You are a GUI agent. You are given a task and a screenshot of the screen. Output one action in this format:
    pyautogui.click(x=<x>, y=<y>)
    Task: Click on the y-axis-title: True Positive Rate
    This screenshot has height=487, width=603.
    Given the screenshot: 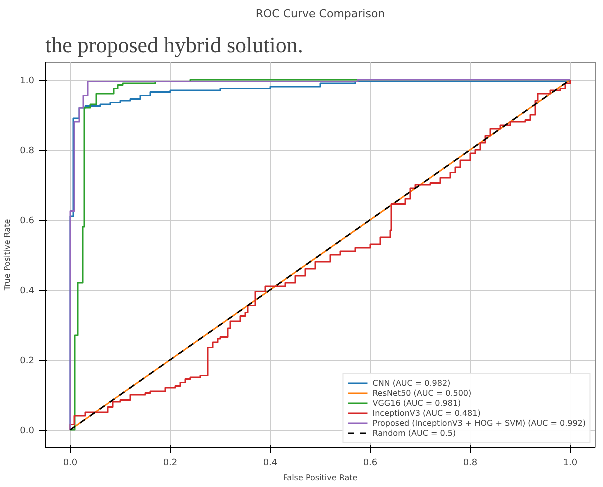 What is the action you would take?
    pyautogui.click(x=7, y=255)
    